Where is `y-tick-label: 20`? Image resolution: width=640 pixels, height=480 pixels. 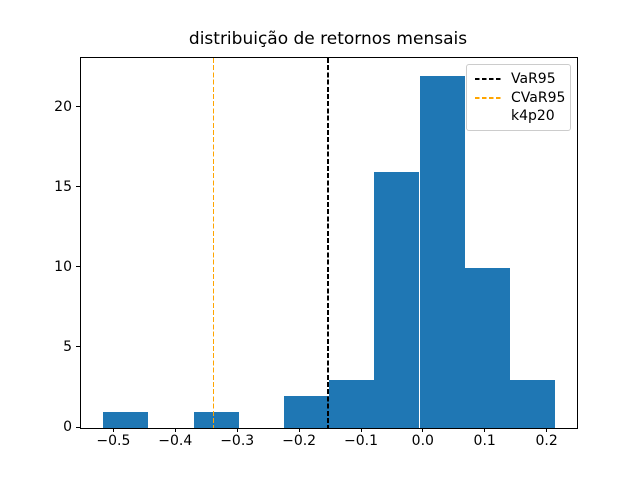 y-tick-label: 20 is located at coordinates (63, 106).